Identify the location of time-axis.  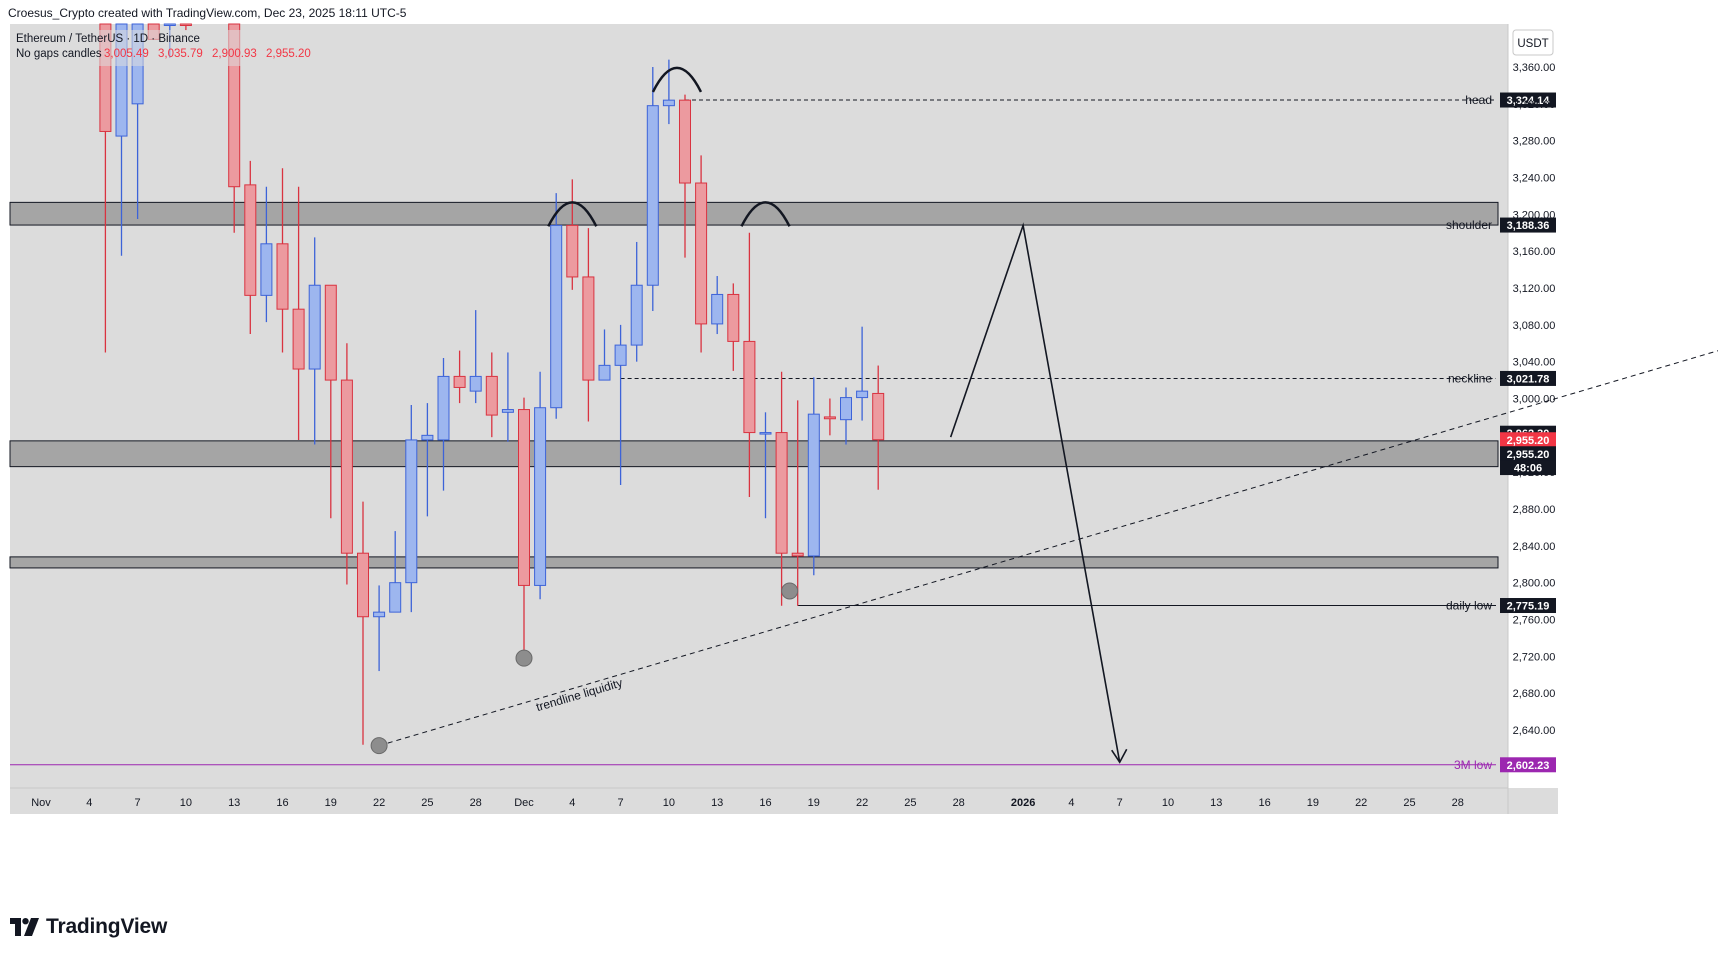
(784, 801).